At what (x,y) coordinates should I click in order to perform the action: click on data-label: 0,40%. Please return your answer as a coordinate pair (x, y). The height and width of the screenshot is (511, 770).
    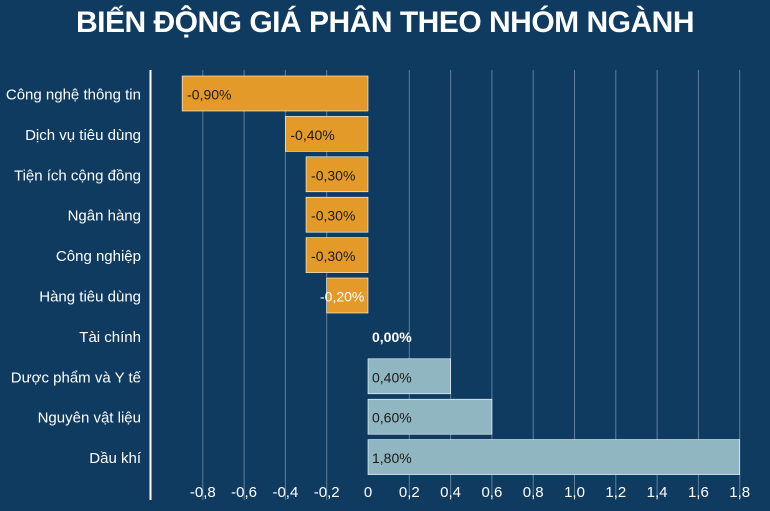
    Looking at the image, I should click on (392, 377).